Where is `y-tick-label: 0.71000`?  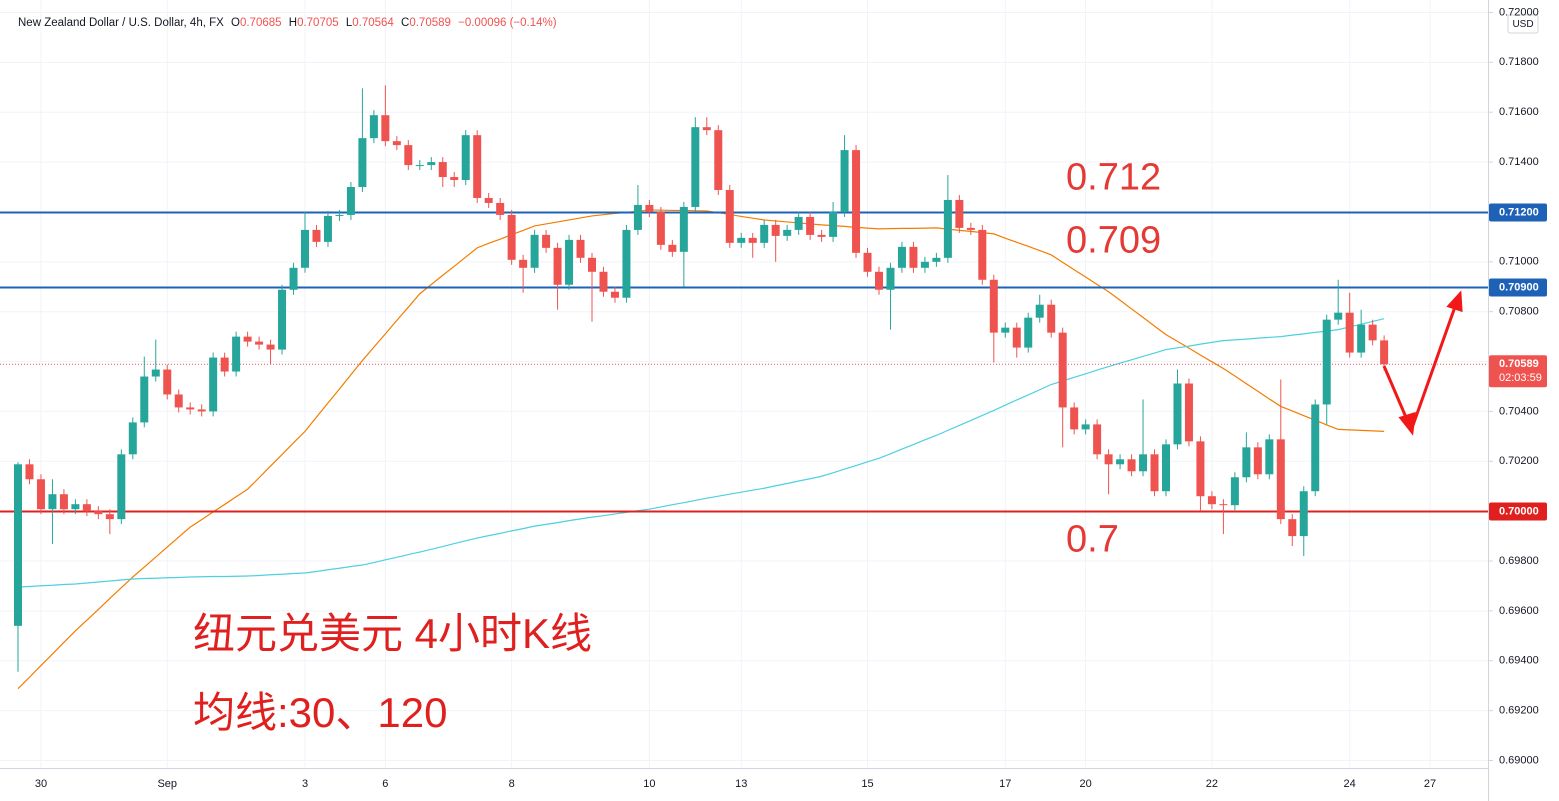 y-tick-label: 0.71000 is located at coordinates (1519, 262).